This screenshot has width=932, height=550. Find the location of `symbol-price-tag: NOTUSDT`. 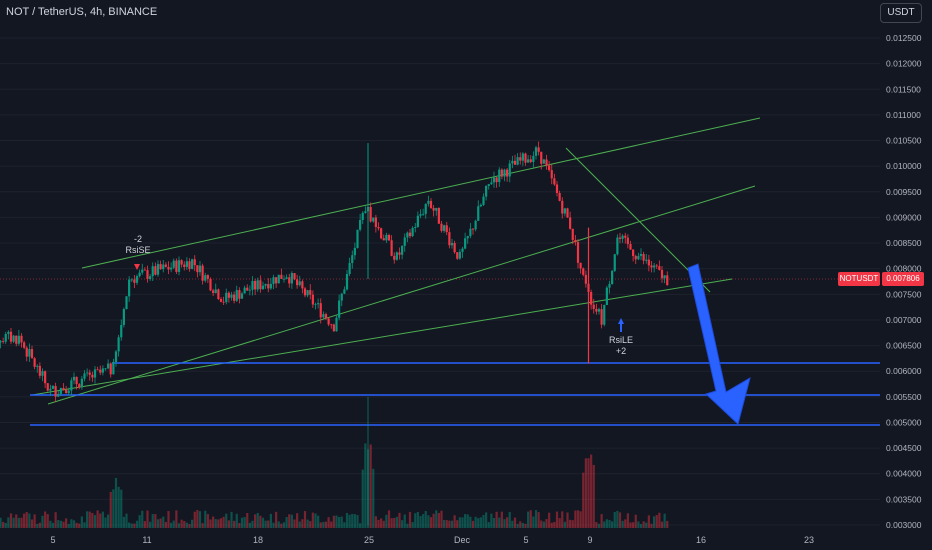

symbol-price-tag: NOTUSDT is located at coordinates (859, 279).